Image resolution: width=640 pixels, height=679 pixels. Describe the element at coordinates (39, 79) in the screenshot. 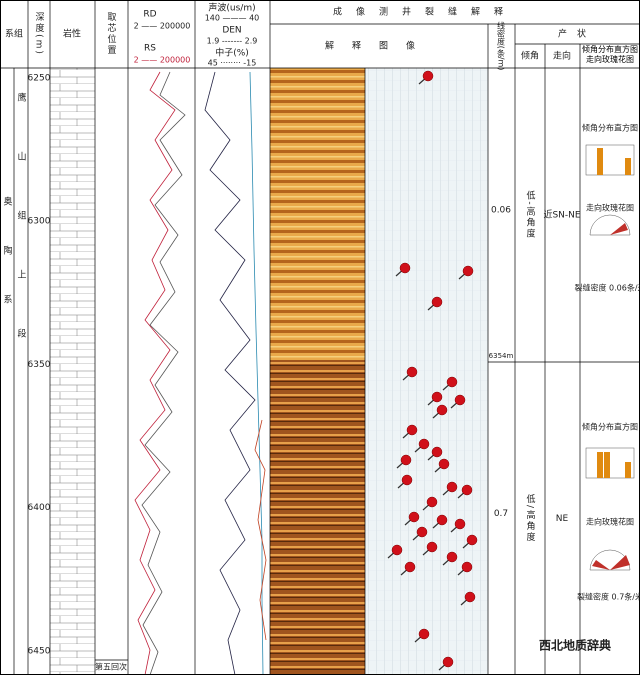

I see `depth-label: 6250` at that location.